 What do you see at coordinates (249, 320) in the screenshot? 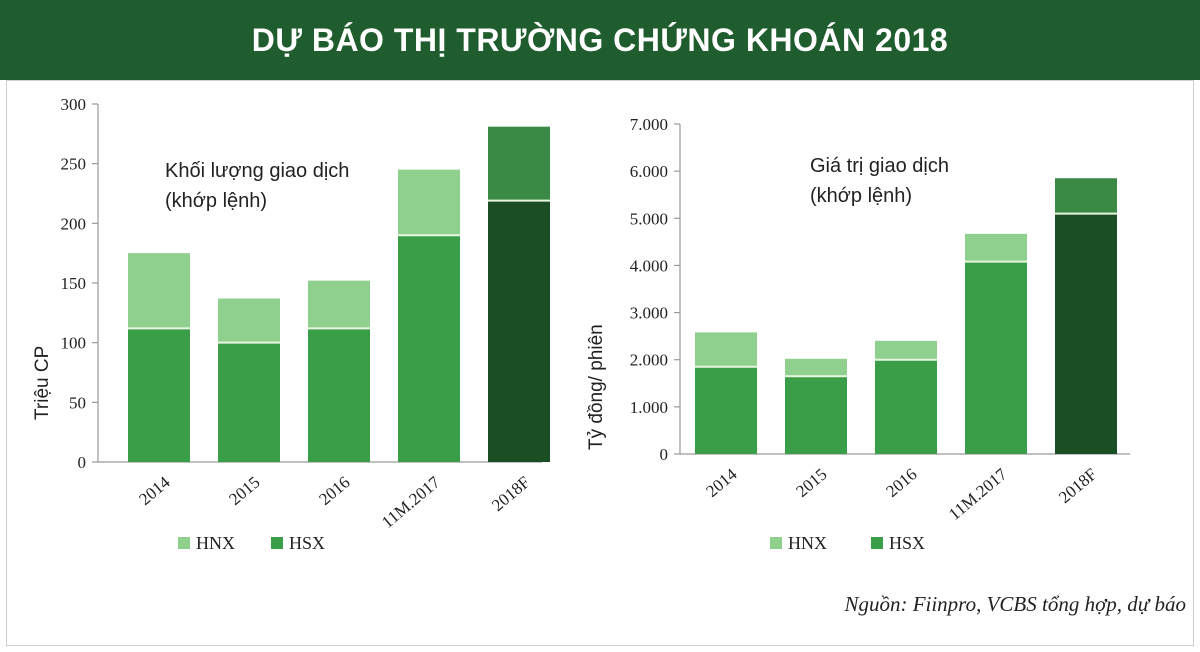
I see `chart1-bar-hnx-2015` at bounding box center [249, 320].